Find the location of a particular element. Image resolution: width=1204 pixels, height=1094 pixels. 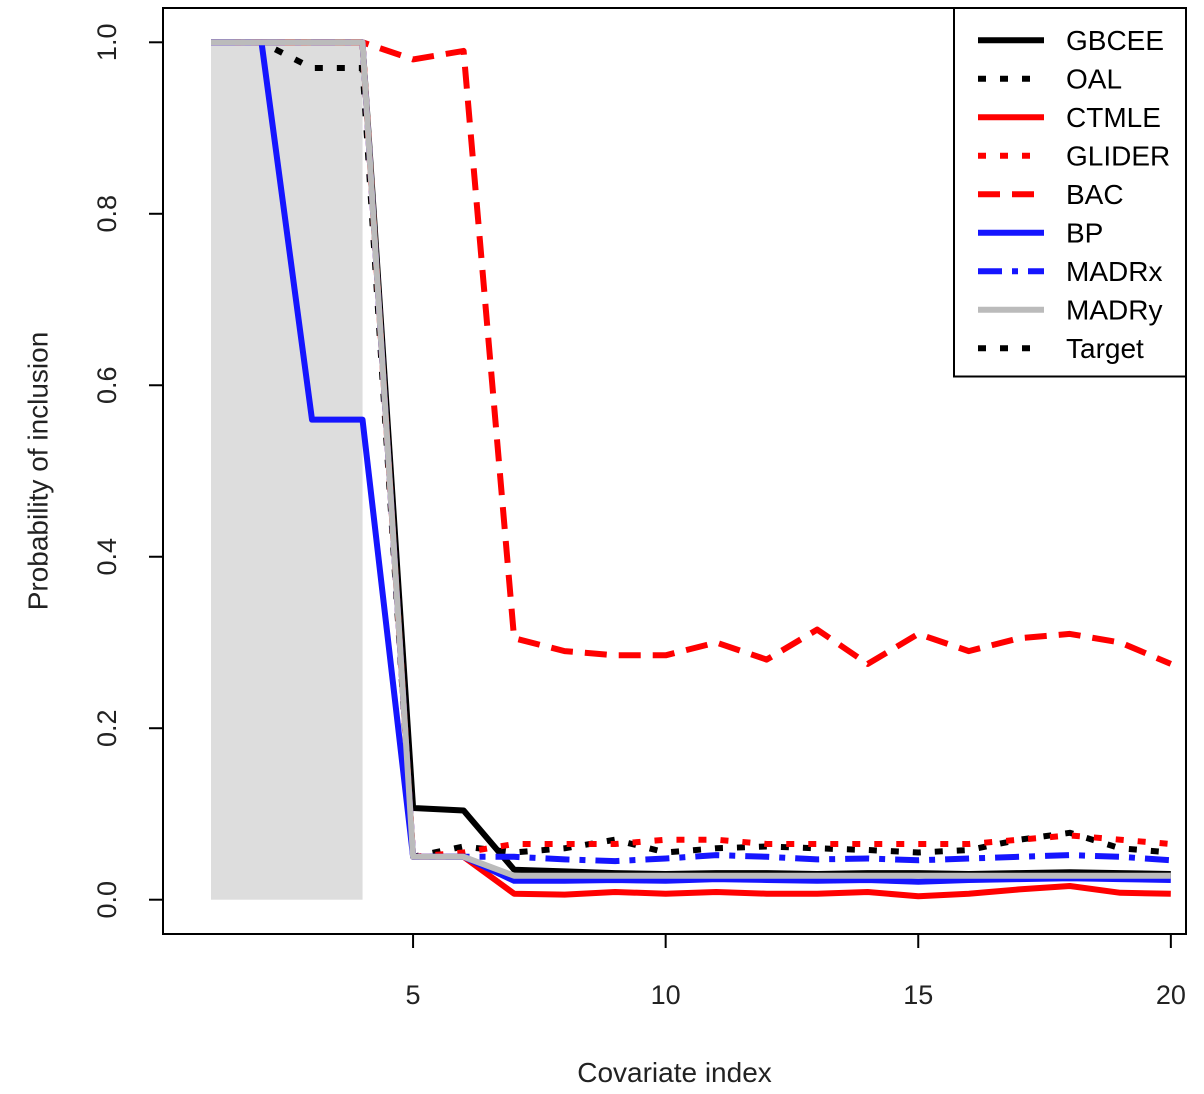

legend-label-gbcee: GBCEE is located at coordinates (1115, 40).